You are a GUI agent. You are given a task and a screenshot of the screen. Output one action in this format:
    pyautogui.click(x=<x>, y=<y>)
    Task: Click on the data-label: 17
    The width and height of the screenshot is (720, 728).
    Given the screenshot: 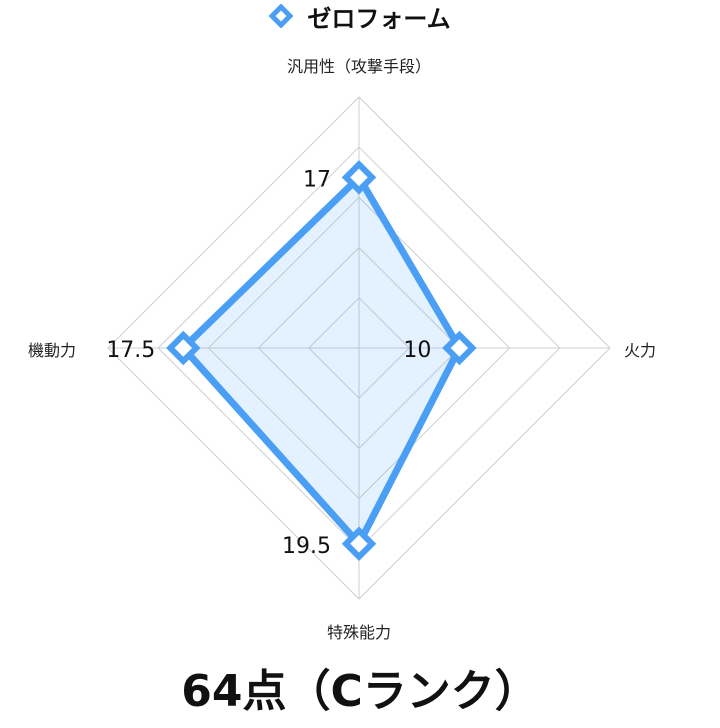 What is the action you would take?
    pyautogui.click(x=317, y=179)
    